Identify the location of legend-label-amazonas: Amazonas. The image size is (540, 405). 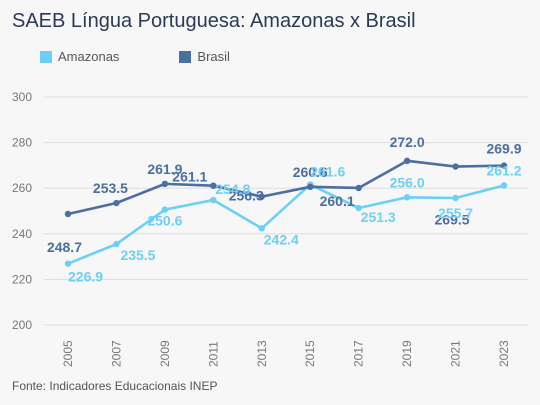
(89, 56).